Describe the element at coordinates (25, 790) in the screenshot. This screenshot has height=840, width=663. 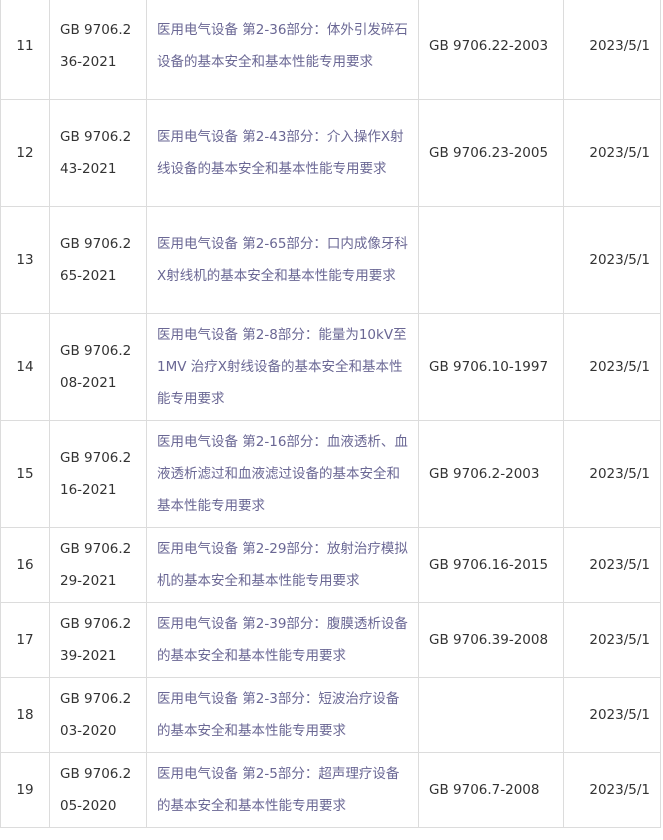
I see `row-number: 19` at that location.